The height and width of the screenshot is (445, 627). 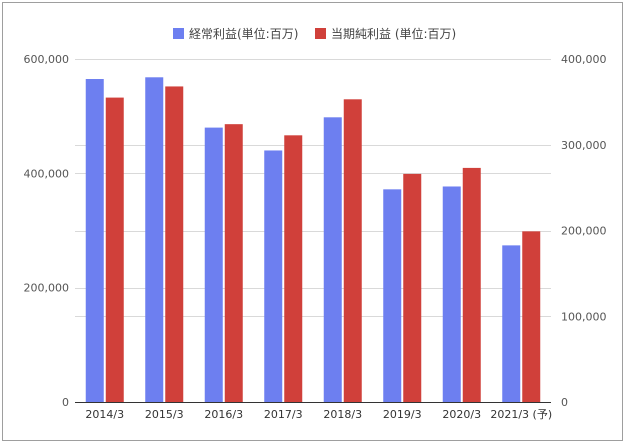 What do you see at coordinates (47, 59) in the screenshot?
I see `left-tick-label: 600,000` at bounding box center [47, 59].